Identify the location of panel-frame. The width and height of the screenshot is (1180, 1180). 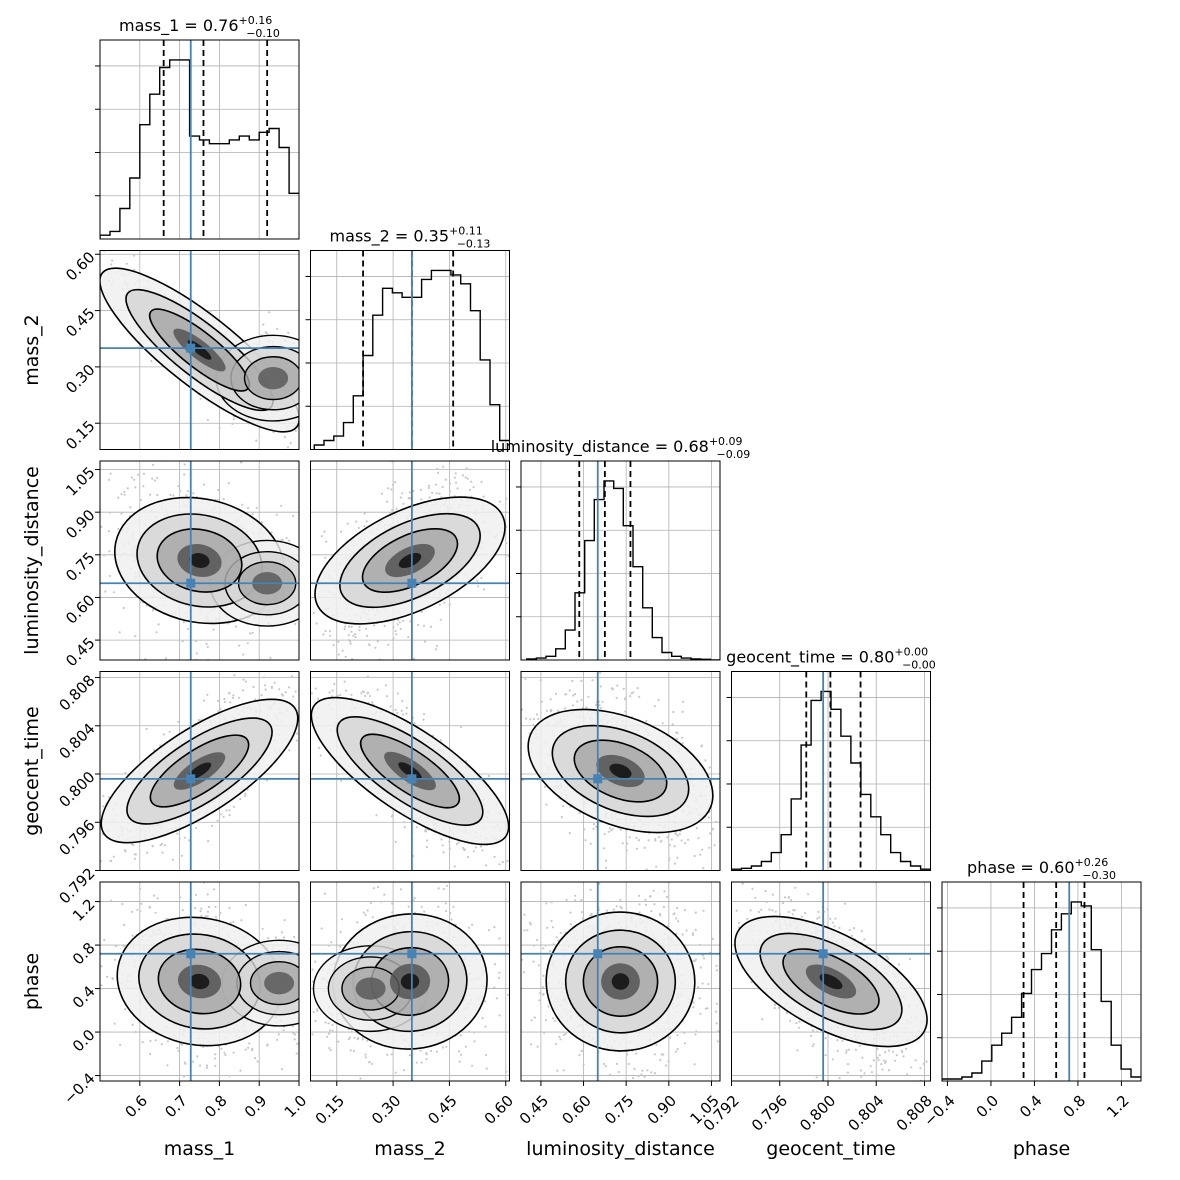
(410, 560).